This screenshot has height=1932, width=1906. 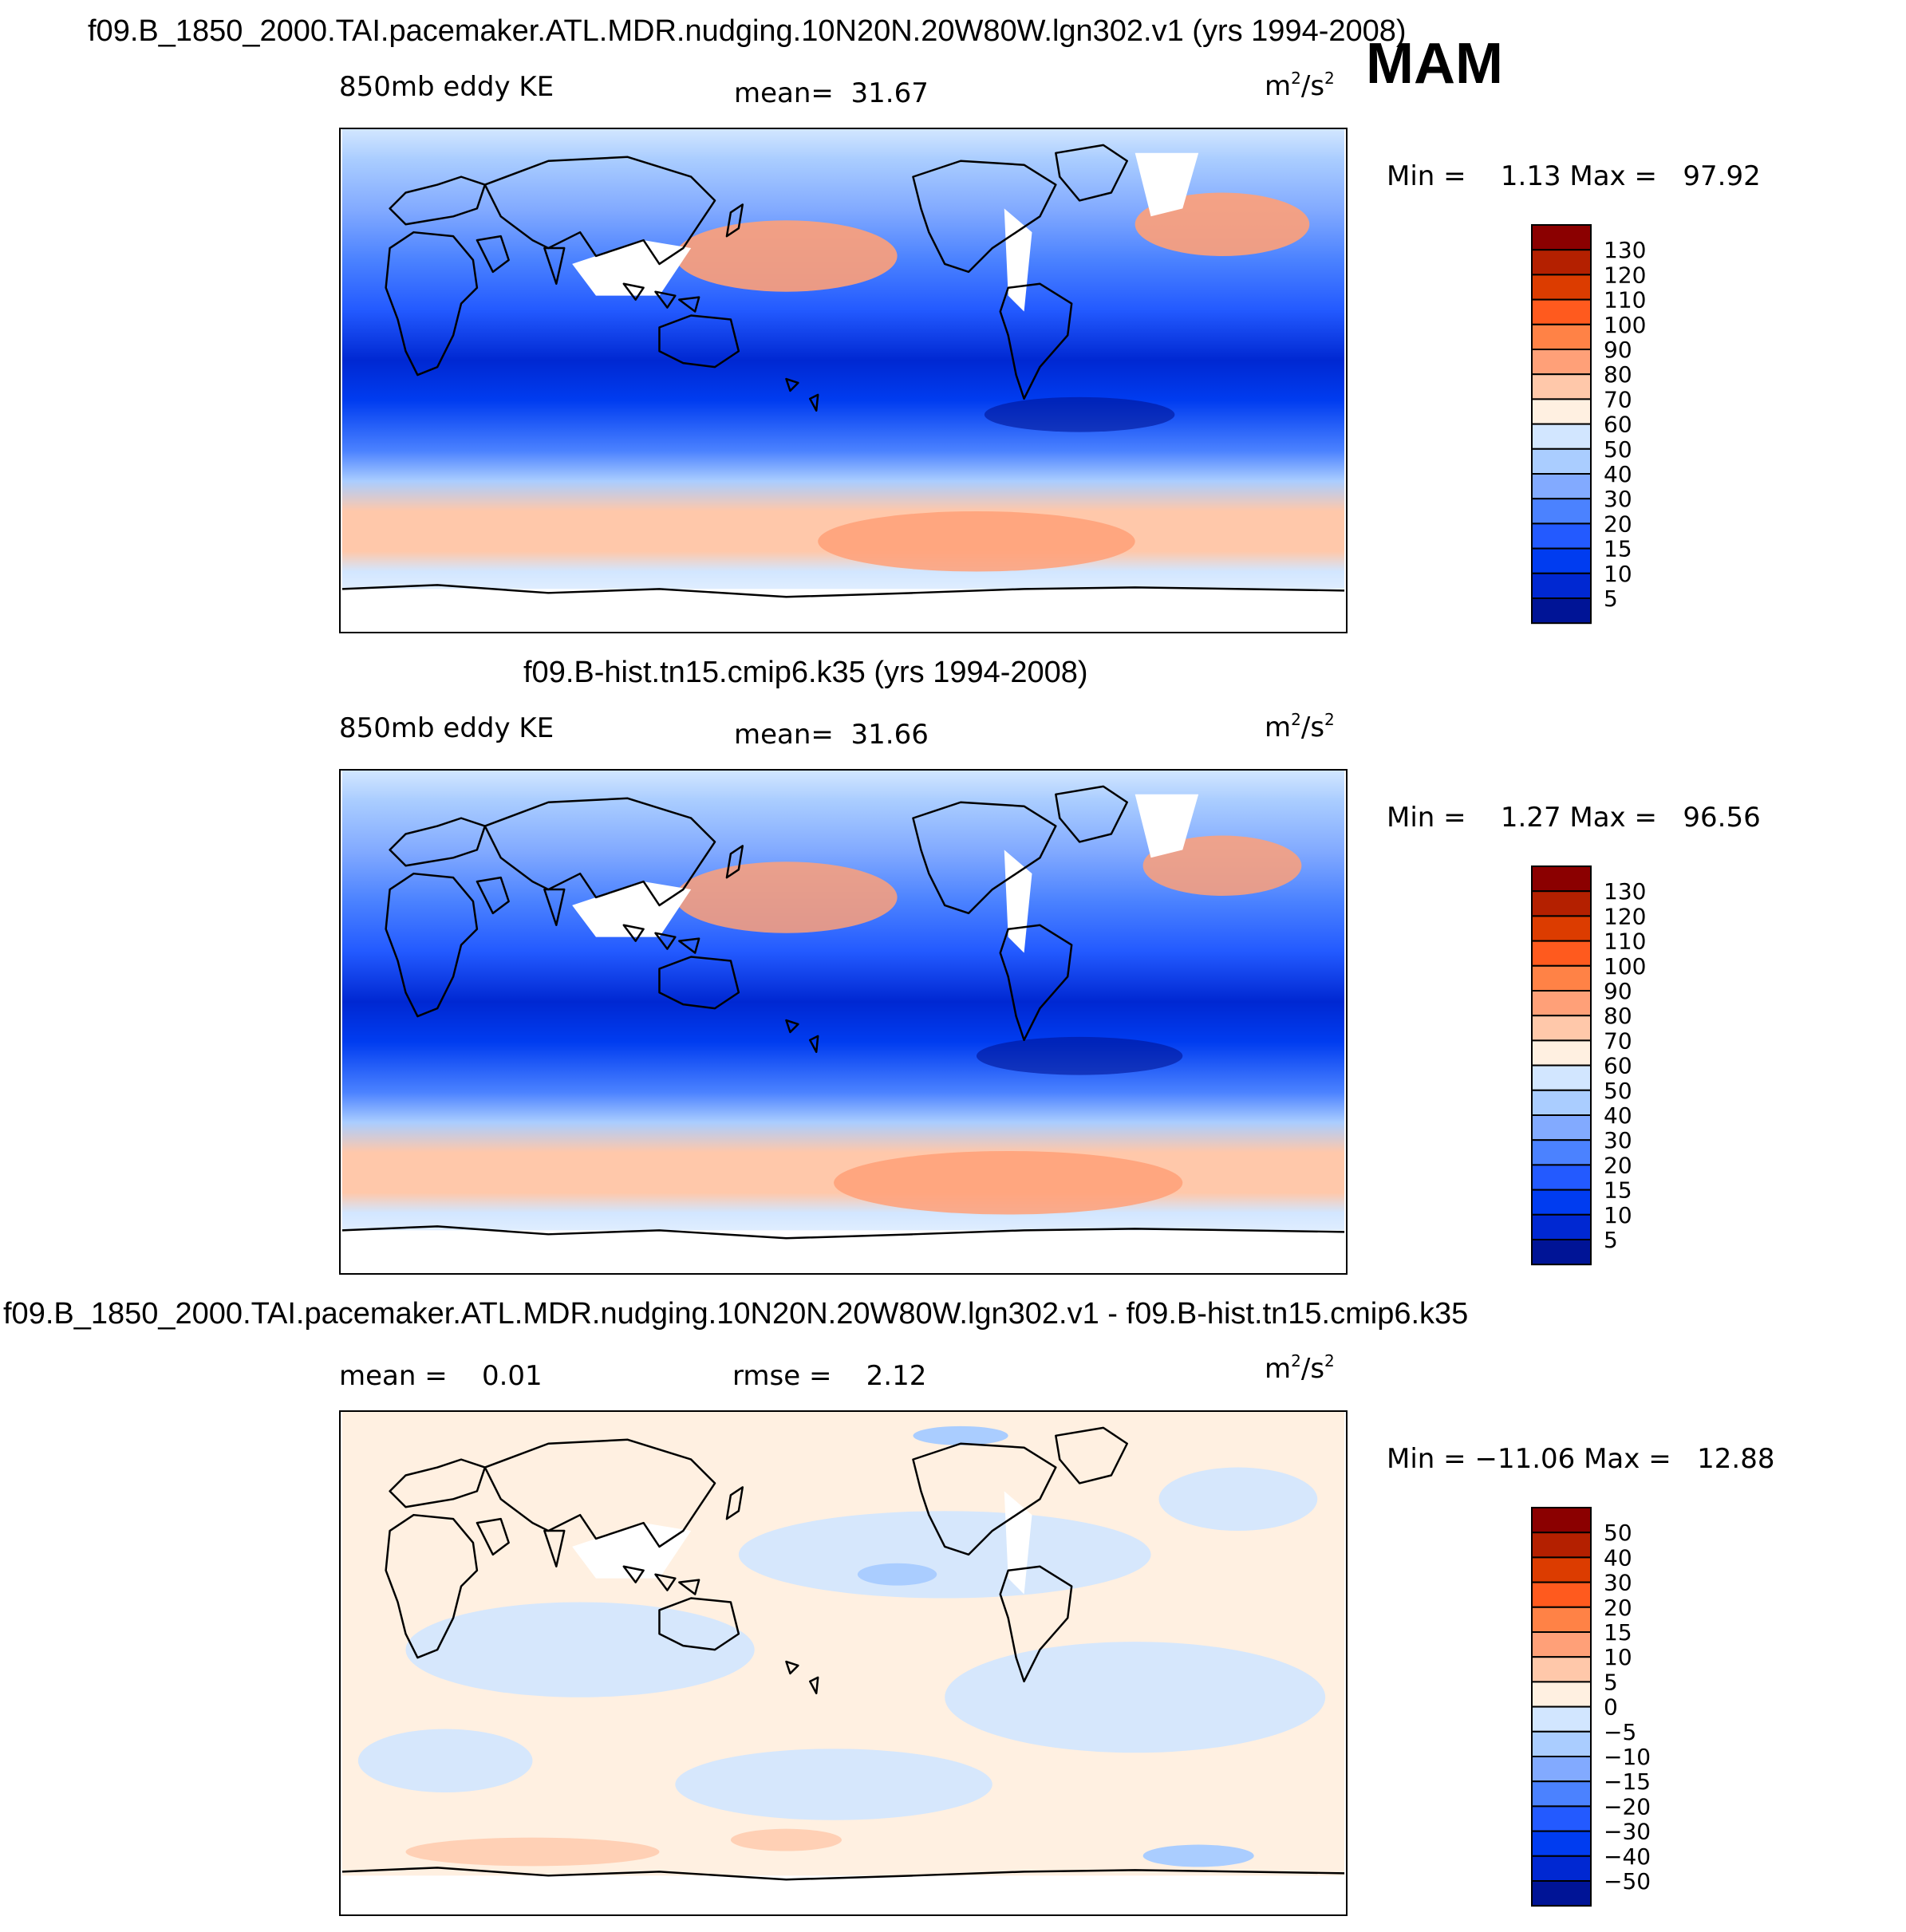 I want to click on colorbar-tick-label: 90, so click(x=1618, y=350).